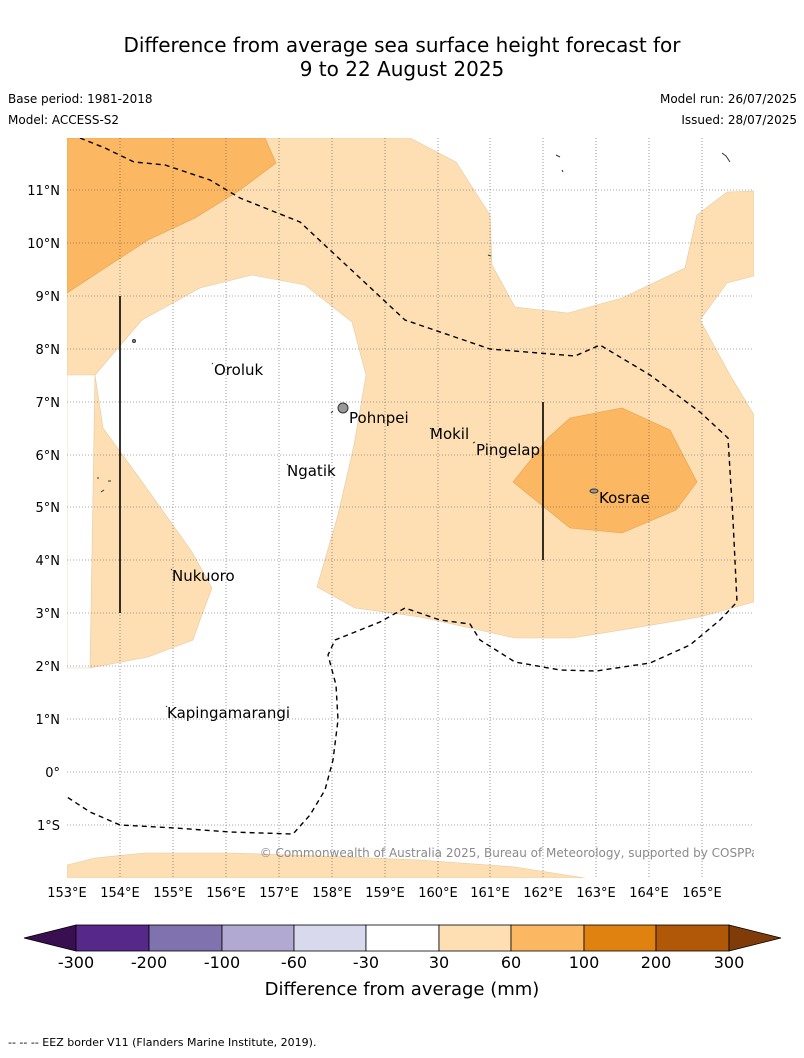  What do you see at coordinates (48, 720) in the screenshot?
I see `y-tick: 1°N` at bounding box center [48, 720].